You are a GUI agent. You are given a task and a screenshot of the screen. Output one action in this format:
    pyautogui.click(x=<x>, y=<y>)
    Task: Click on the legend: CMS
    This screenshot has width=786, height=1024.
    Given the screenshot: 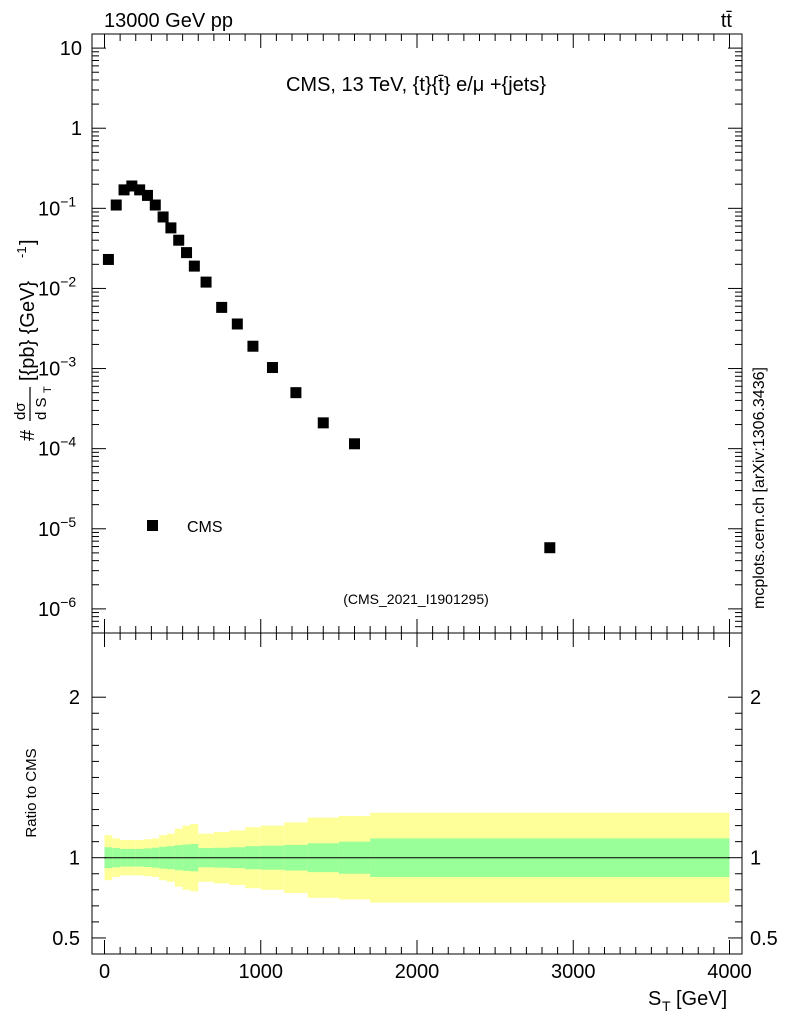 What is the action you would take?
    pyautogui.click(x=185, y=527)
    